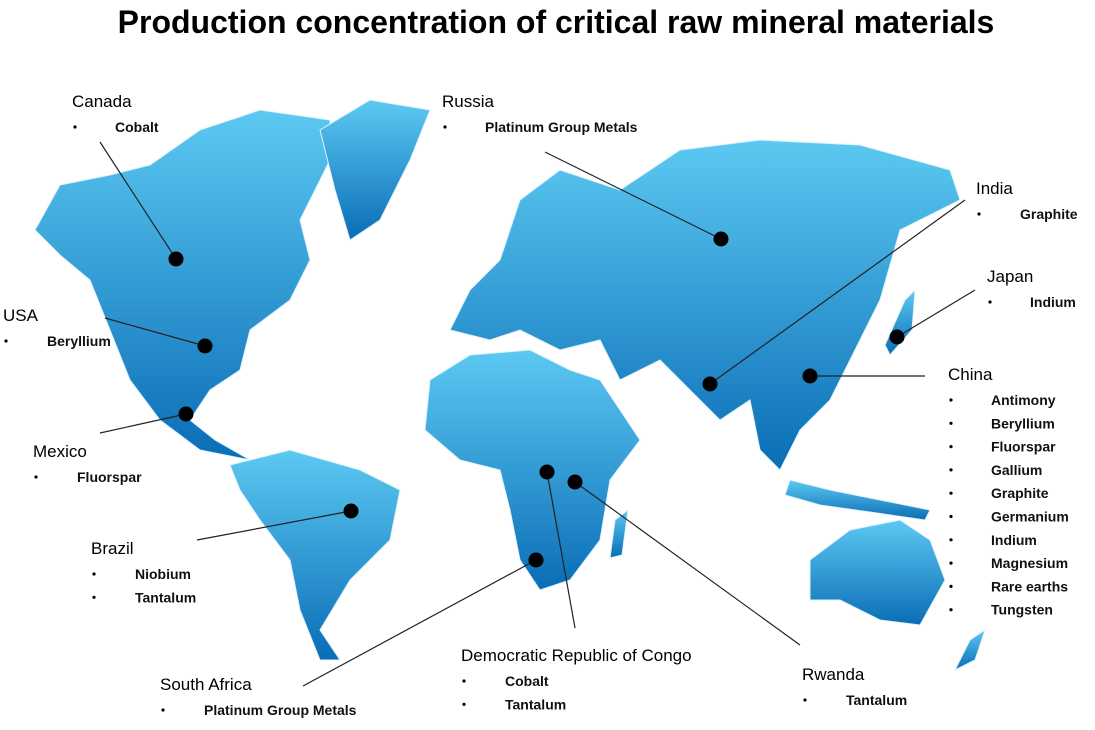 The height and width of the screenshot is (730, 1095). What do you see at coordinates (468, 101) in the screenshot?
I see `country-name: Russia` at bounding box center [468, 101].